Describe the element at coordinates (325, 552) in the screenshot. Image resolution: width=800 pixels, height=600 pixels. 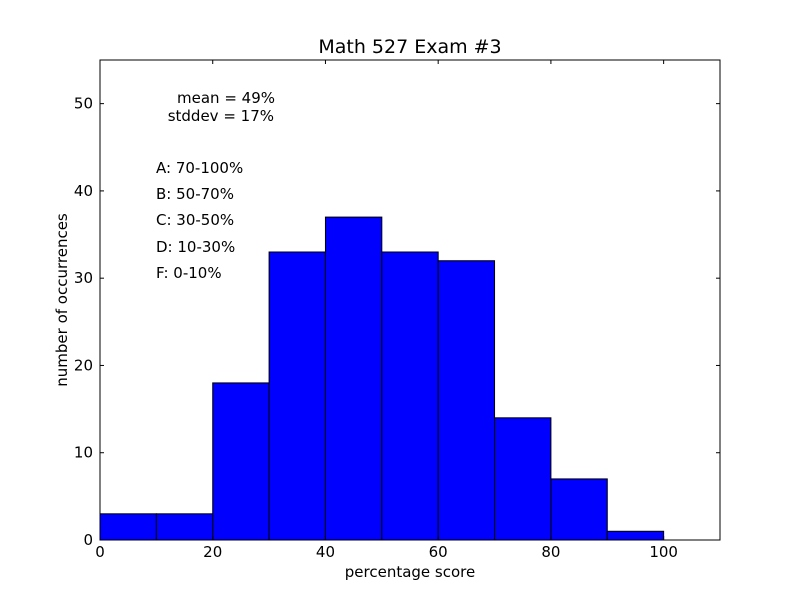
I see `x-tick-label: 40` at that location.